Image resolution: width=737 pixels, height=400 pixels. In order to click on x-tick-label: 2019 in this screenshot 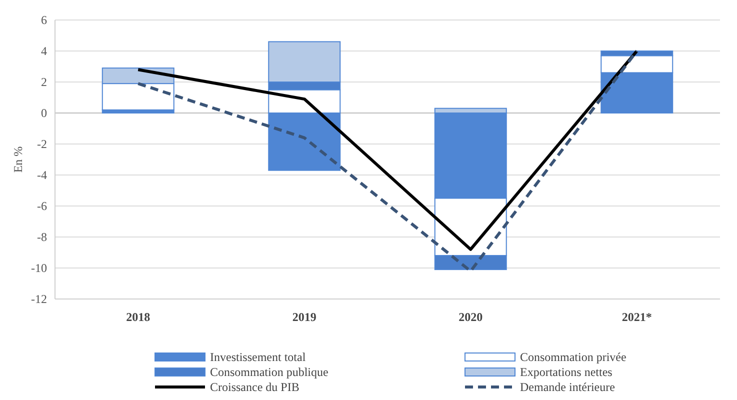, I will do `click(304, 317)`.